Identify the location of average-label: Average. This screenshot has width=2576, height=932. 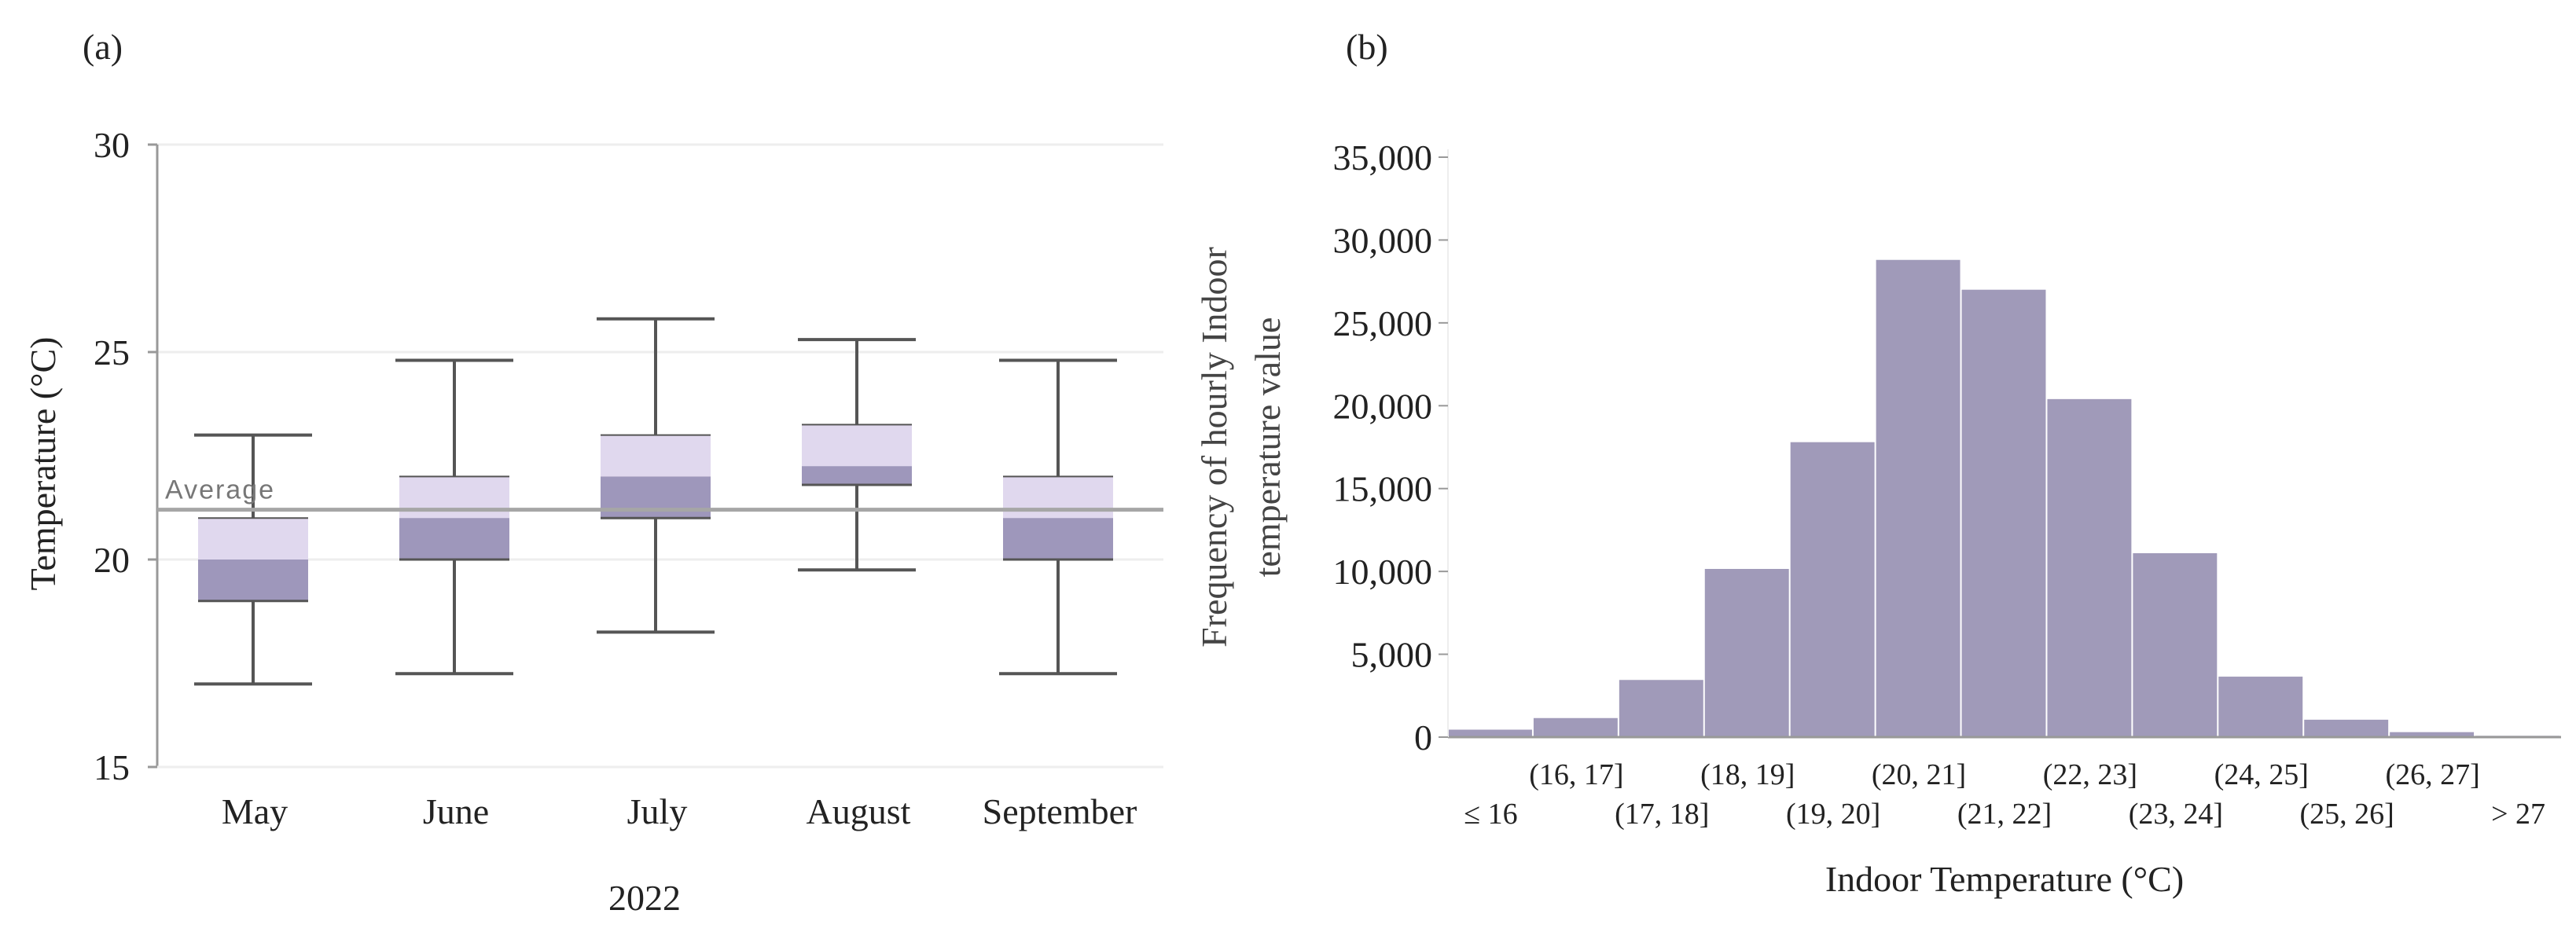
(220, 490).